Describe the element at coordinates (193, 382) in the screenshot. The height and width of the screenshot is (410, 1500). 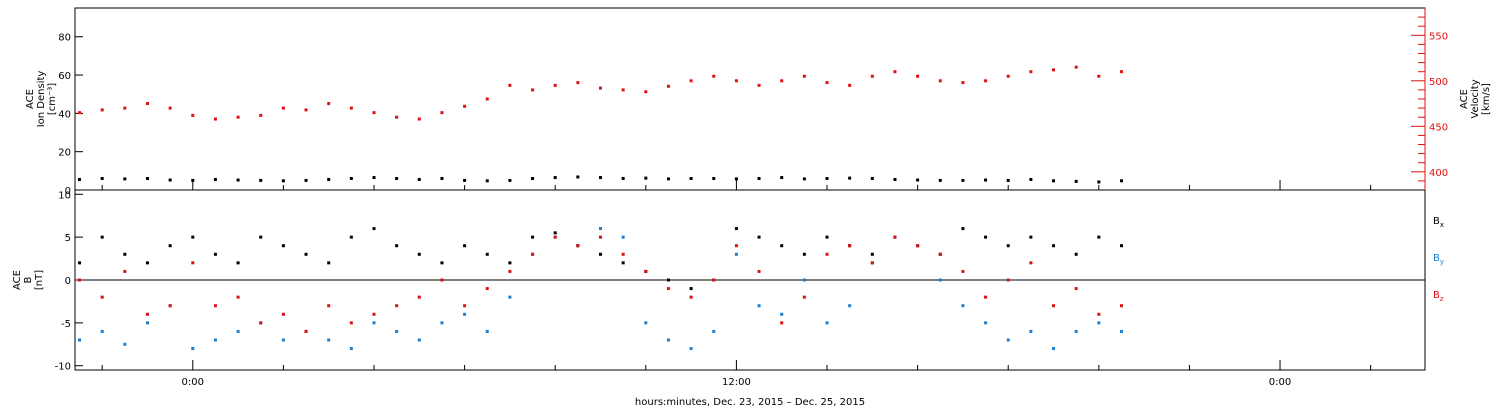
I see `x-tick-label: 0:00` at that location.